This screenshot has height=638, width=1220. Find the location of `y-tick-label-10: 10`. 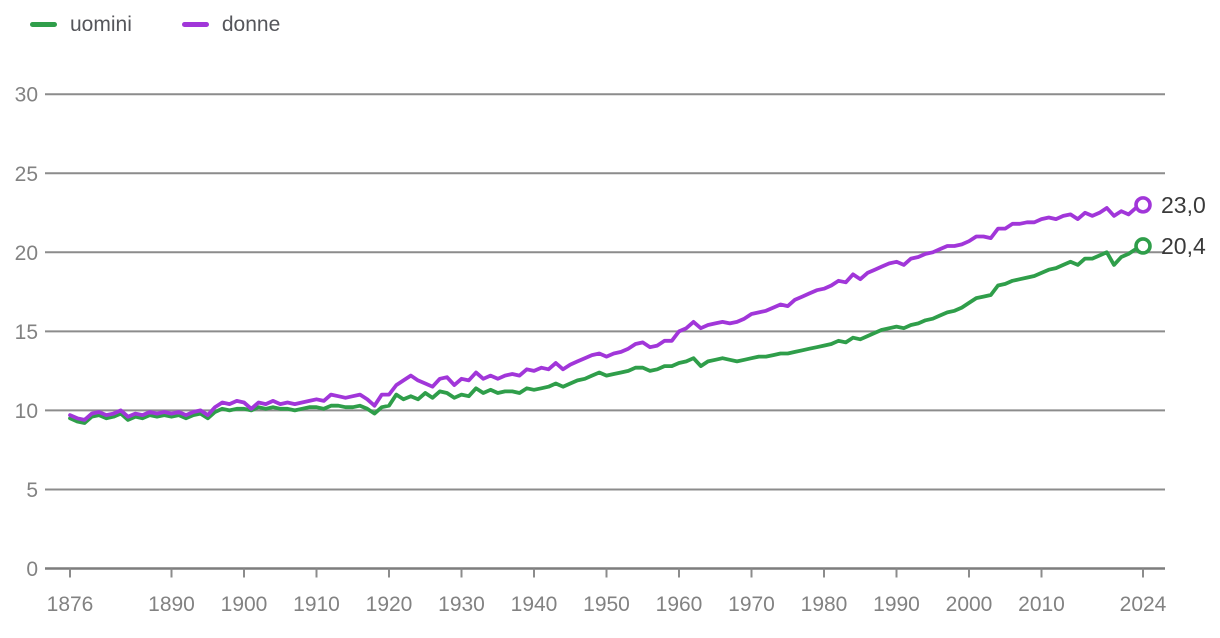

y-tick-label-10: 10 is located at coordinates (26, 411).